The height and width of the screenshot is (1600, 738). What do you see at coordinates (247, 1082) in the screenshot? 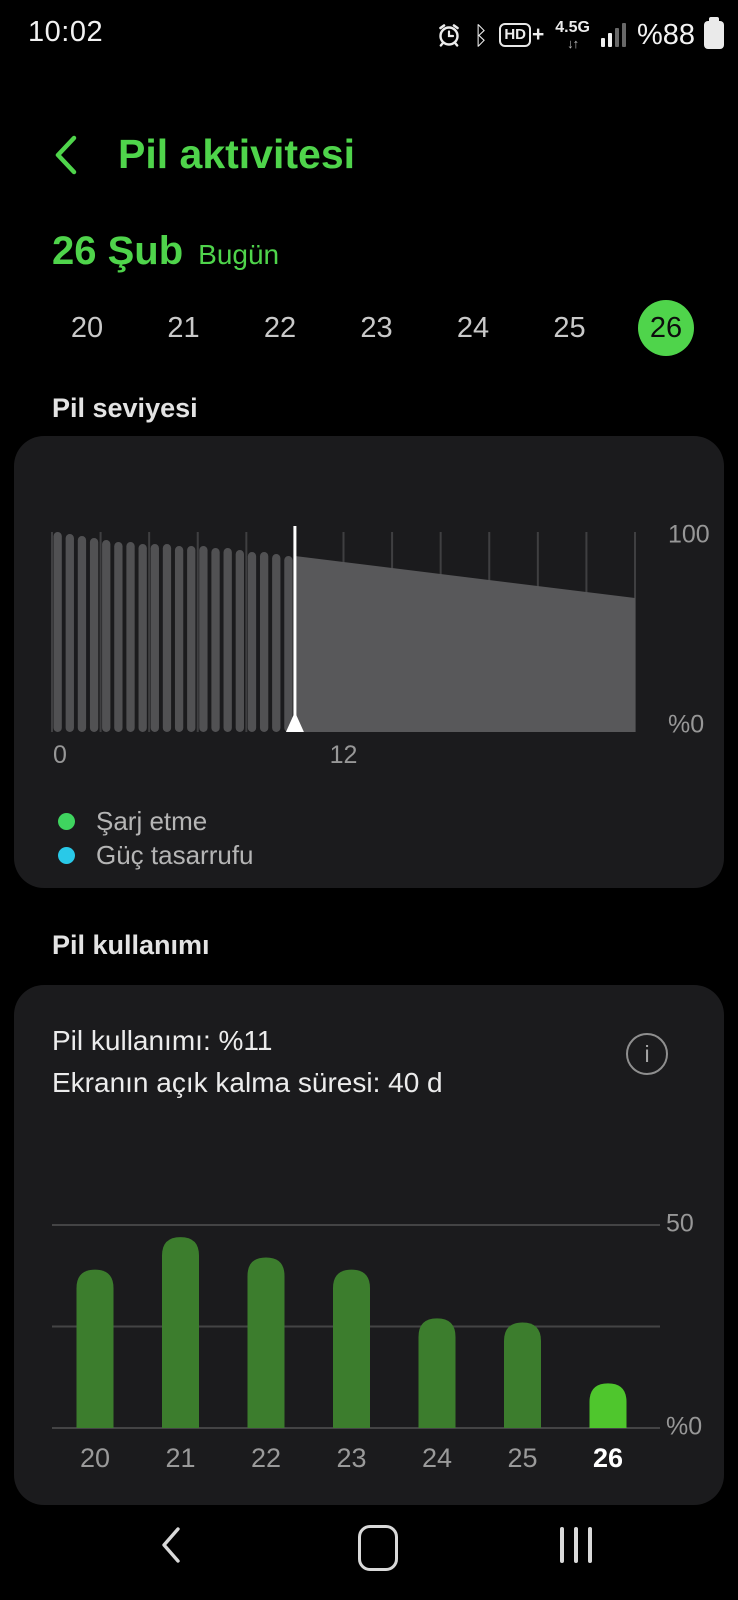
I see `screen-on-time-text: Ekranın açık kalma süresi: 40 d` at bounding box center [247, 1082].